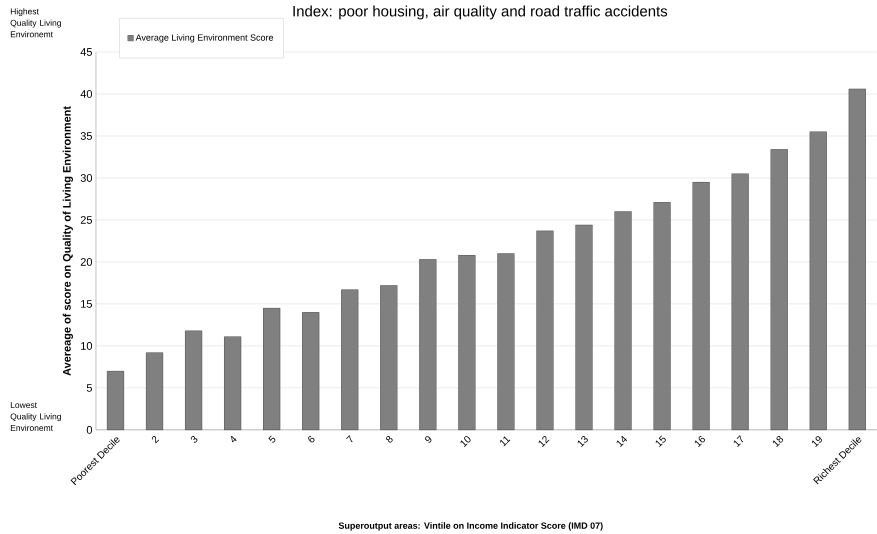  Describe the element at coordinates (738, 441) in the screenshot. I see `x-tick-label: 17` at that location.